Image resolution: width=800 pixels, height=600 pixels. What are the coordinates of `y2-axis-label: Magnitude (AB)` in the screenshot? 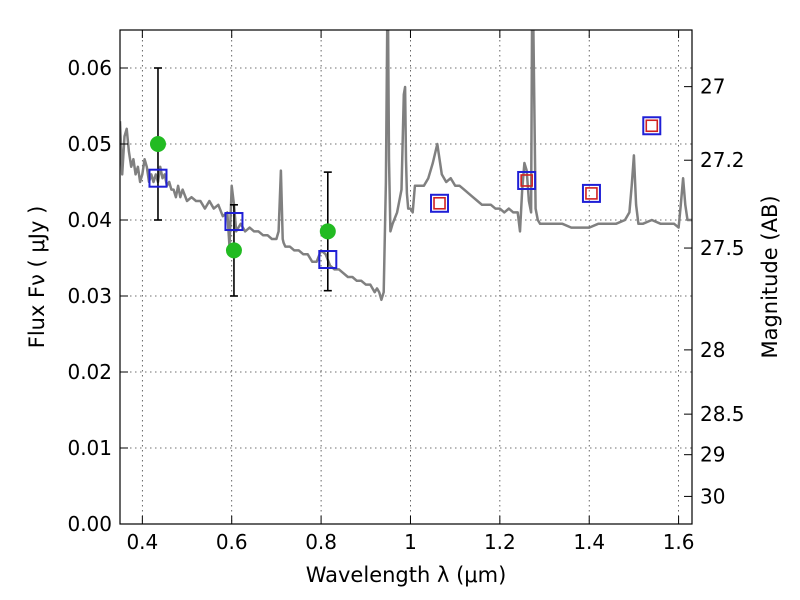 It's located at (770, 276).